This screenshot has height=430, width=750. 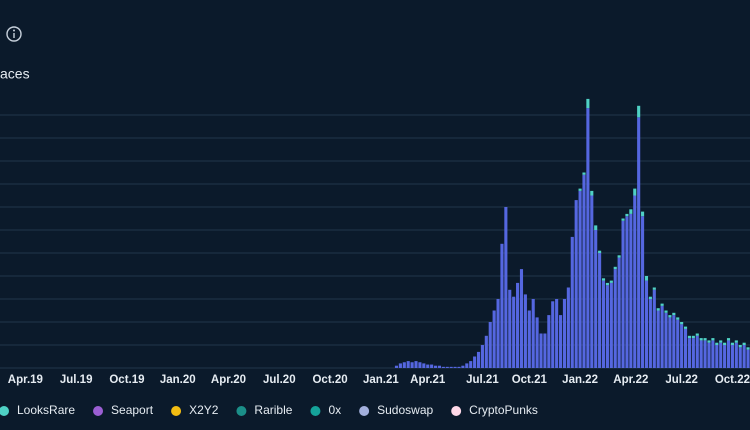 What do you see at coordinates (273, 410) in the screenshot?
I see `legend-label: Rarible` at bounding box center [273, 410].